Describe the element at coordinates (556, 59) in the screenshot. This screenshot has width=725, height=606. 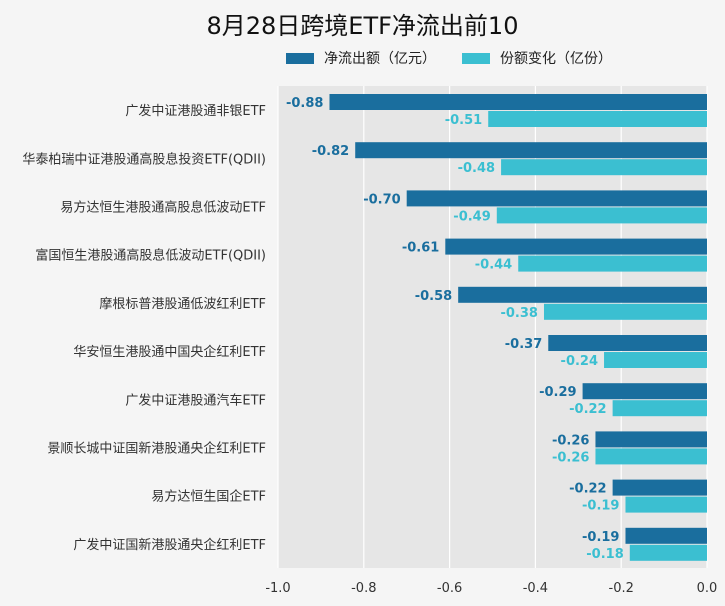
I see `legend-label-share-change: 份额变化（亿份）` at that location.